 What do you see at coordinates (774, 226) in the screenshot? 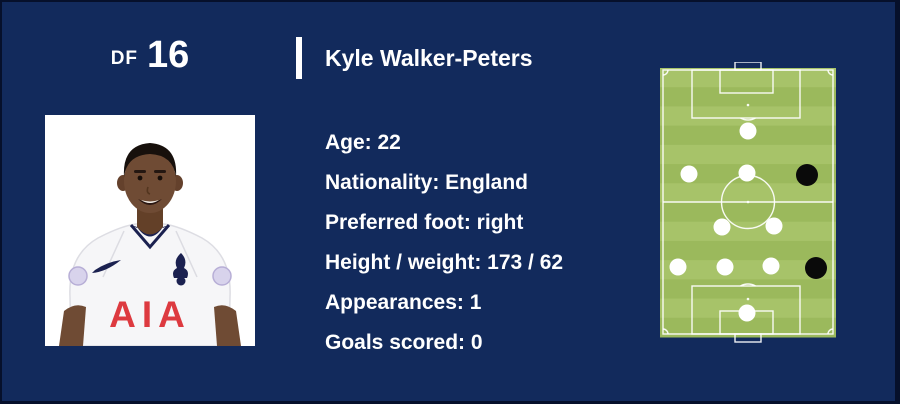
I see `position-dot-right-centre-mid` at bounding box center [774, 226].